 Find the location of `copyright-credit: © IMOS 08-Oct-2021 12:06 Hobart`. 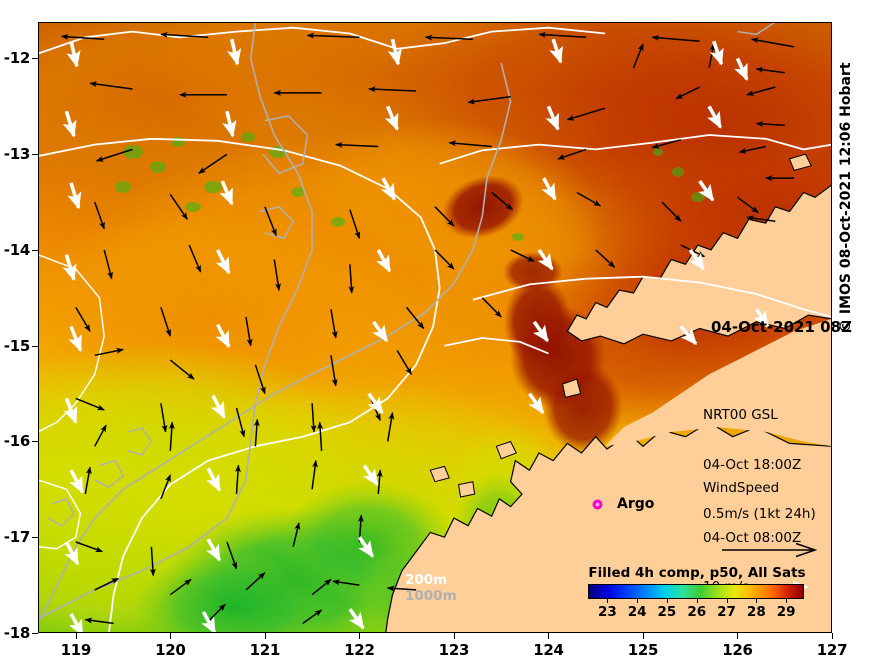

copyright-credit: © IMOS 08-Oct-2021 12:06 Hobart is located at coordinates (846, 197).